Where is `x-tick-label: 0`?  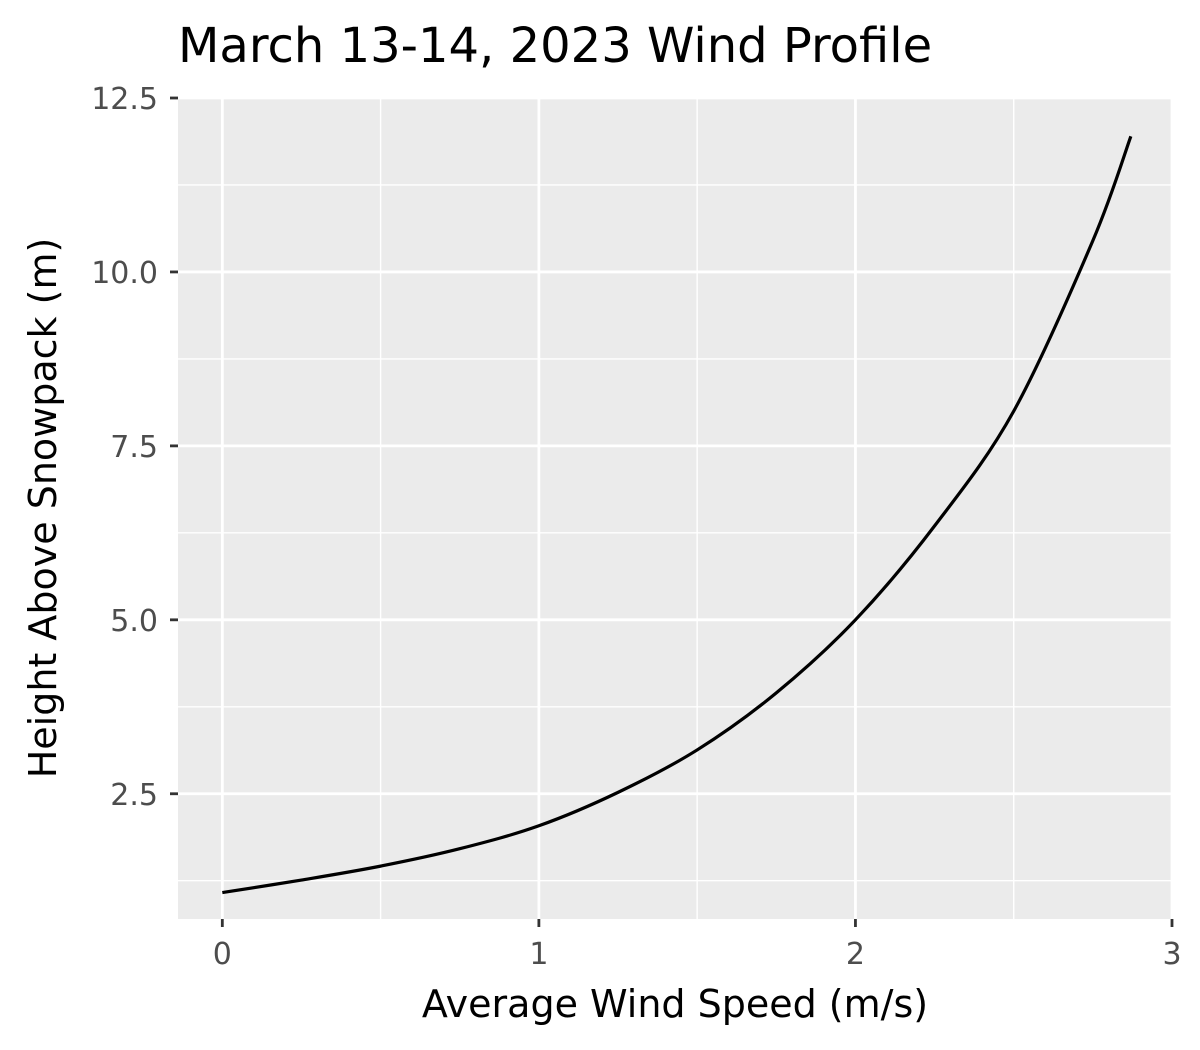 x-tick-label: 0 is located at coordinates (222, 954).